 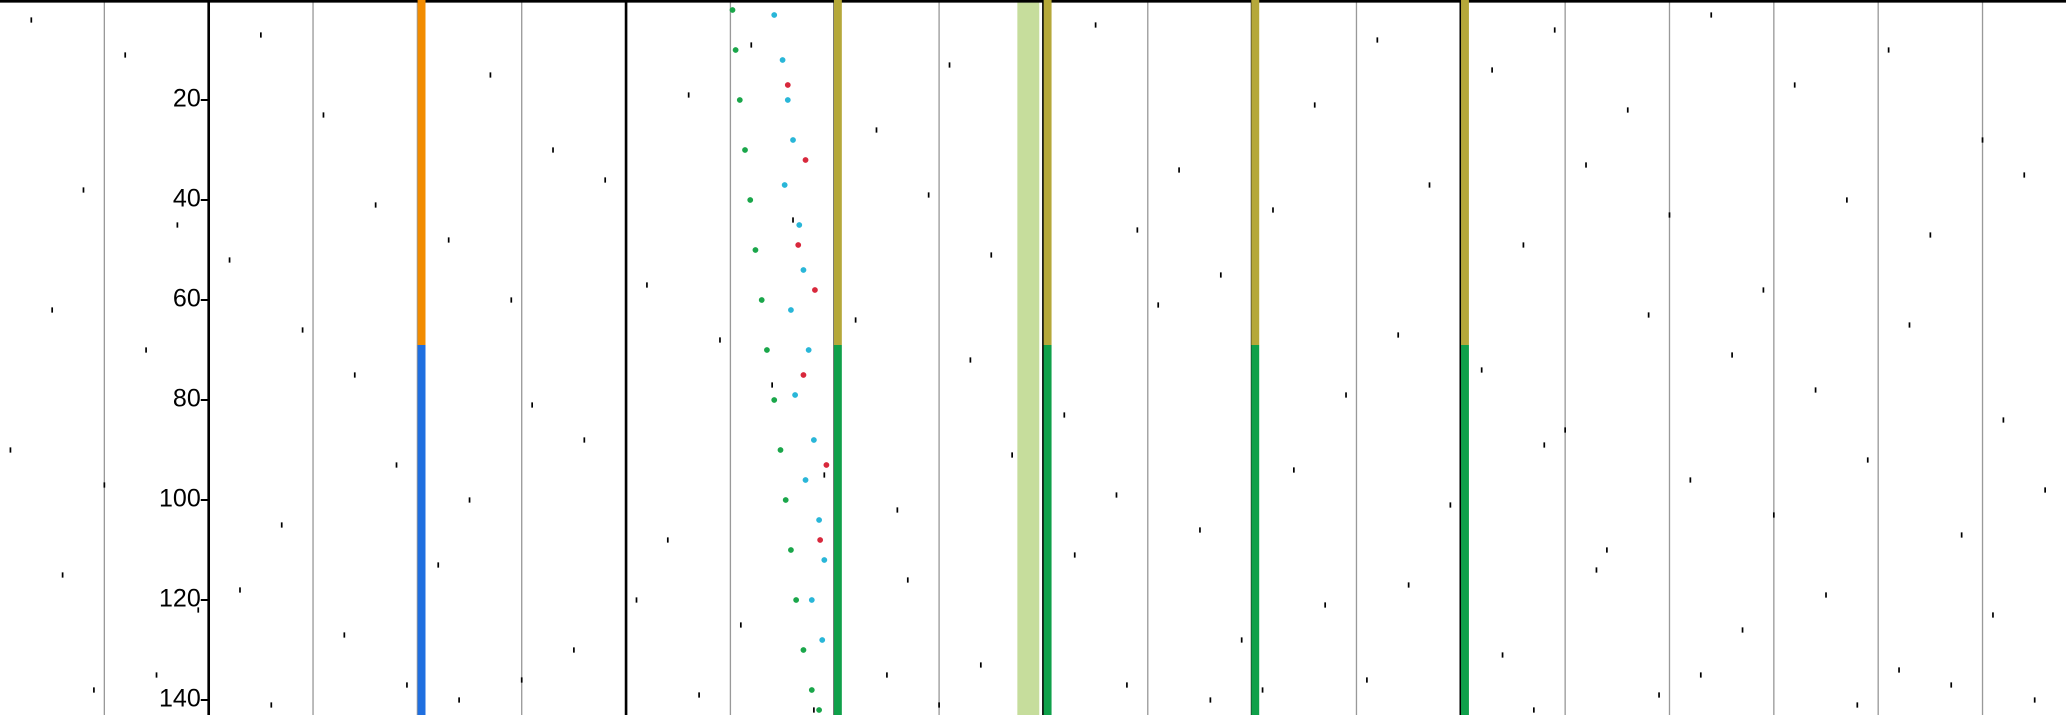 I want to click on y-tick-label: 20, so click(x=187, y=99).